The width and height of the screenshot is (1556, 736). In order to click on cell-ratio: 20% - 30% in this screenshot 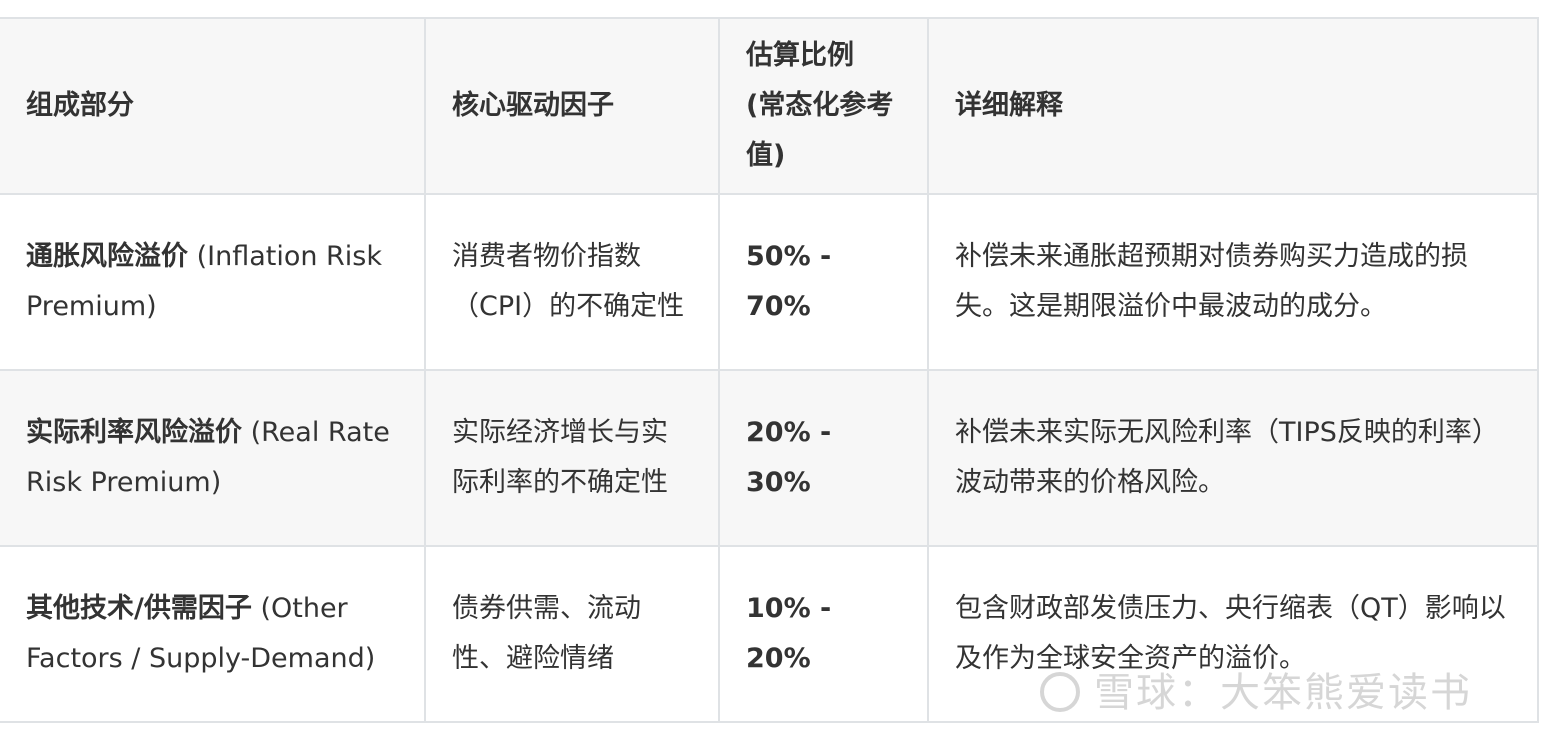, I will do `click(823, 458)`.